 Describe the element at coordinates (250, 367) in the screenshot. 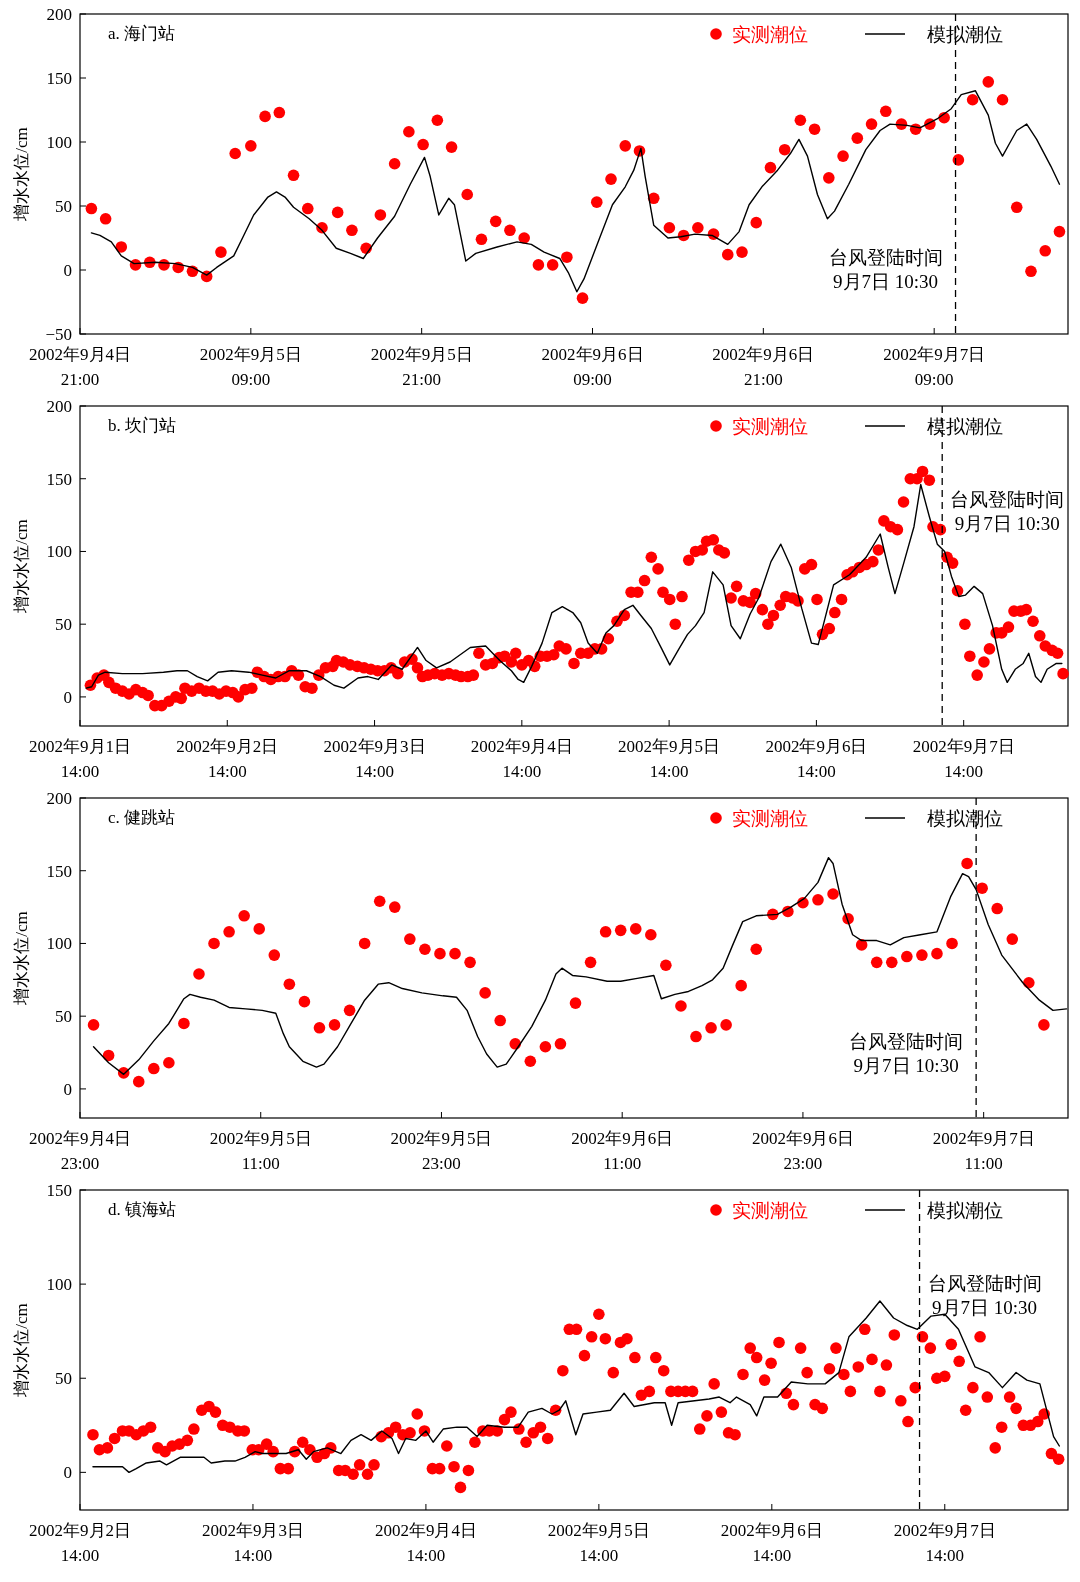

I see `x-tick-label: 2002年9月5日 09:00` at that location.